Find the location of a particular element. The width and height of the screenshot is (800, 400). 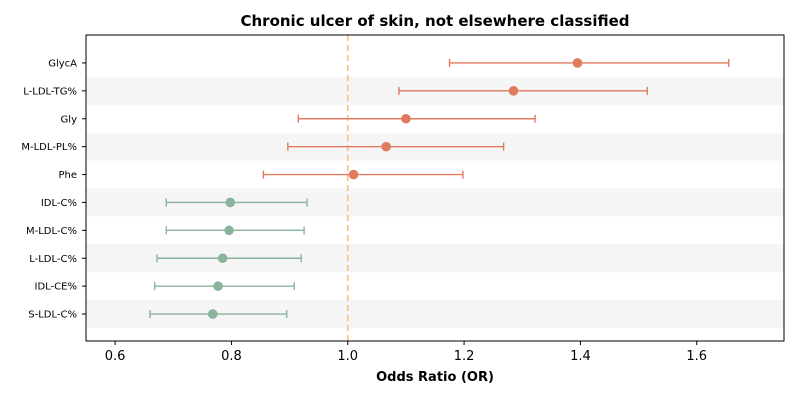

y-tick-label: L-LDL-TG% is located at coordinates (50, 91).